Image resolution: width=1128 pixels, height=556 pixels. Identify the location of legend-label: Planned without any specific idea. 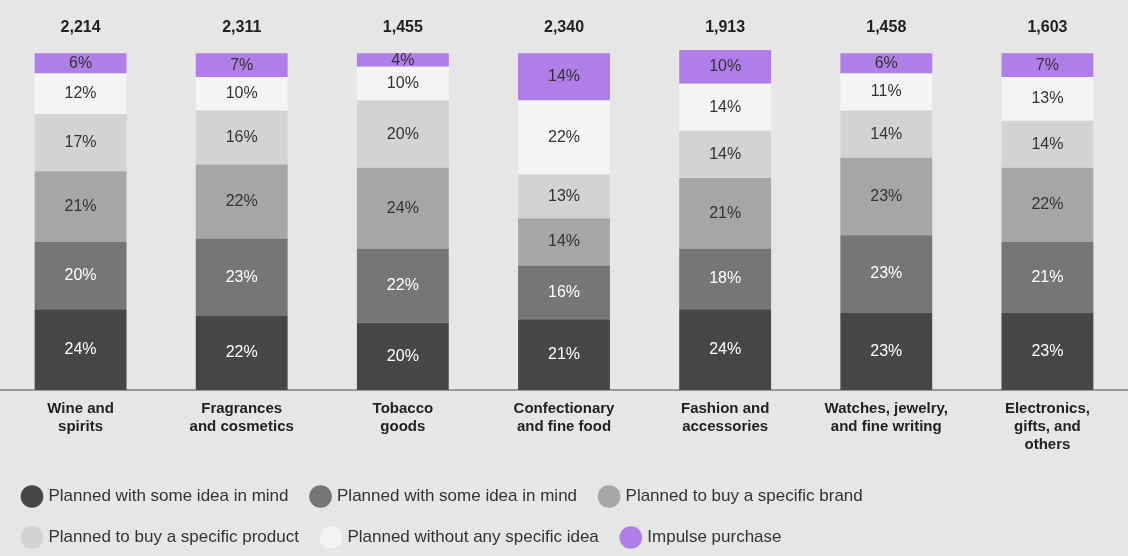
(473, 537).